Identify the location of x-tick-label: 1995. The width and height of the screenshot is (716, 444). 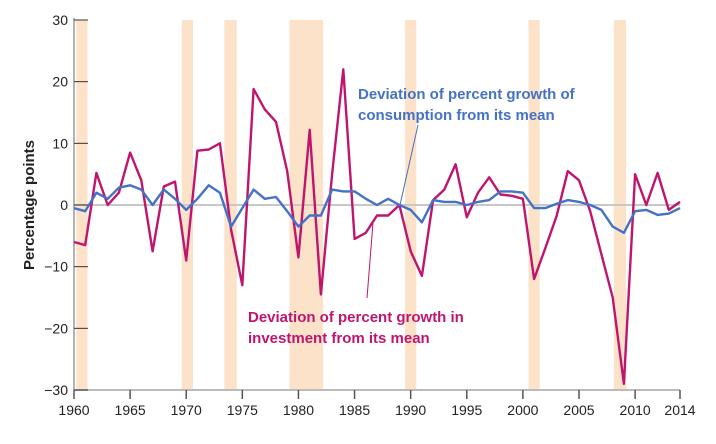
(466, 410).